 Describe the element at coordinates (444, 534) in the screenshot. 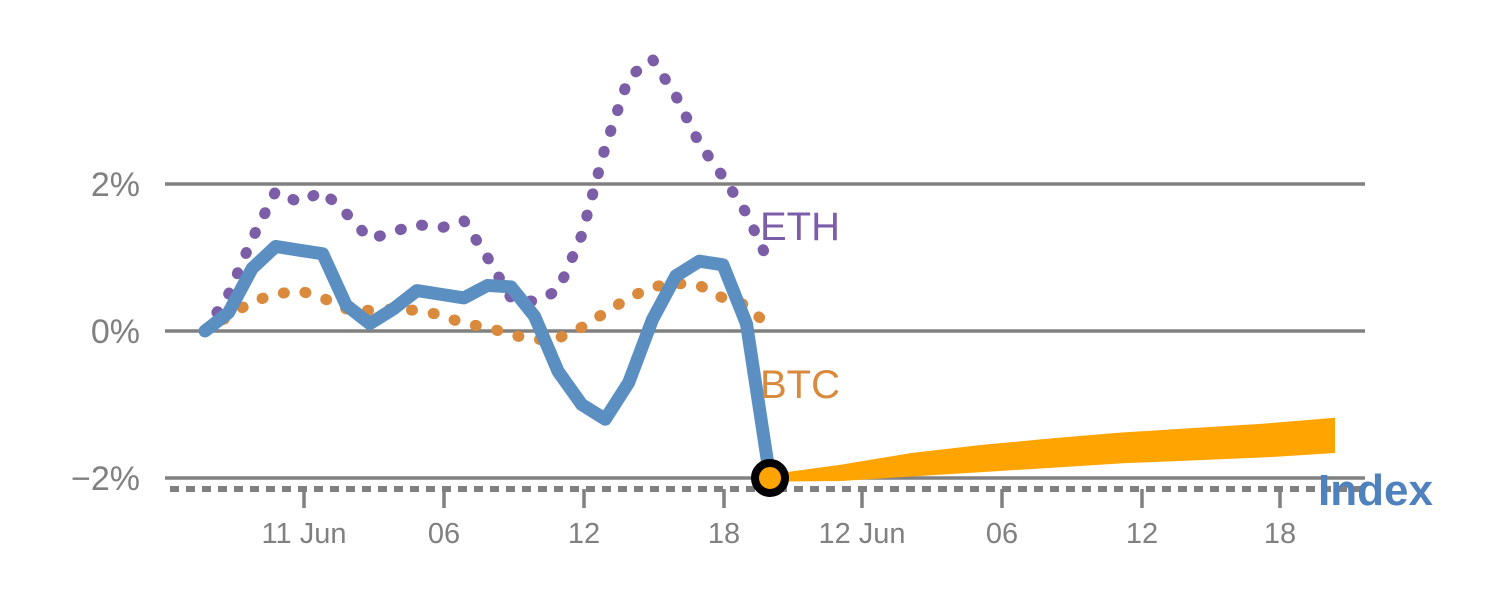

I see `xtick-label-1: 06` at that location.